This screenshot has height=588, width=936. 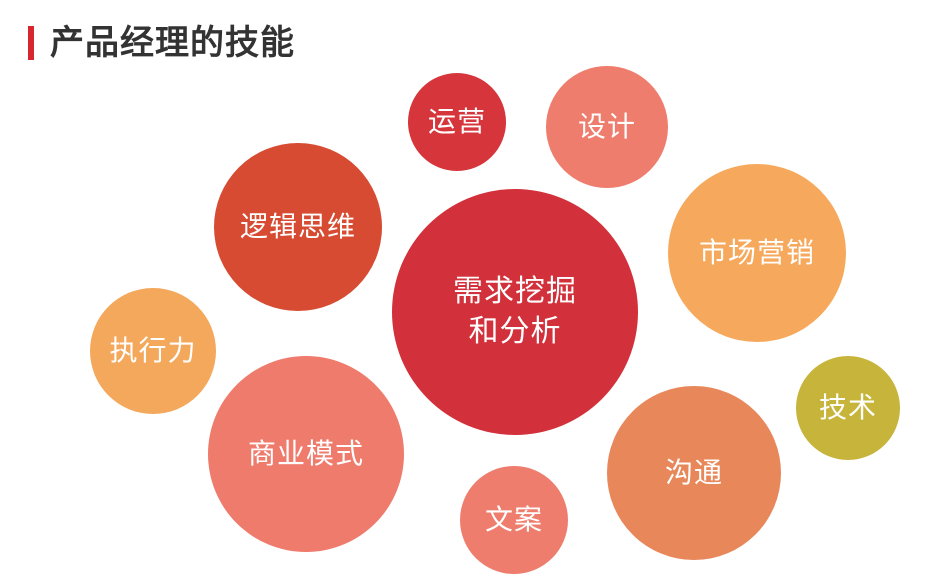 I want to click on bubble-design: 设计, so click(x=607, y=127).